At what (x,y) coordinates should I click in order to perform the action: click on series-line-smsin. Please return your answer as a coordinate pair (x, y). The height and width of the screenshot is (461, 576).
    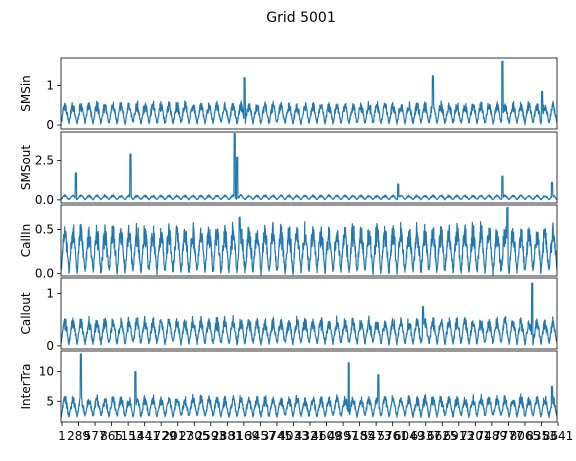
    Looking at the image, I should click on (309, 93).